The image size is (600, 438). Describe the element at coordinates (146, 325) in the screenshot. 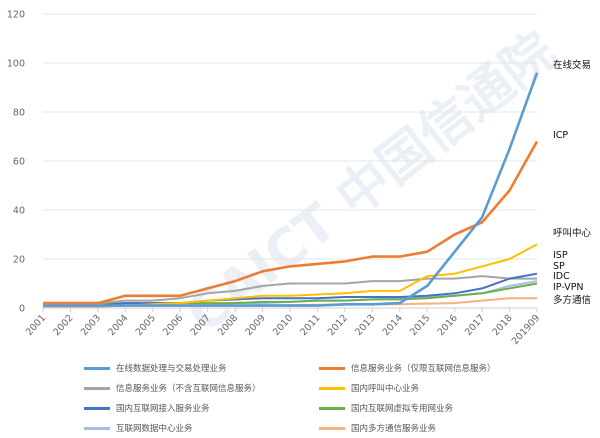

I see `x-tick-label: 2005` at that location.